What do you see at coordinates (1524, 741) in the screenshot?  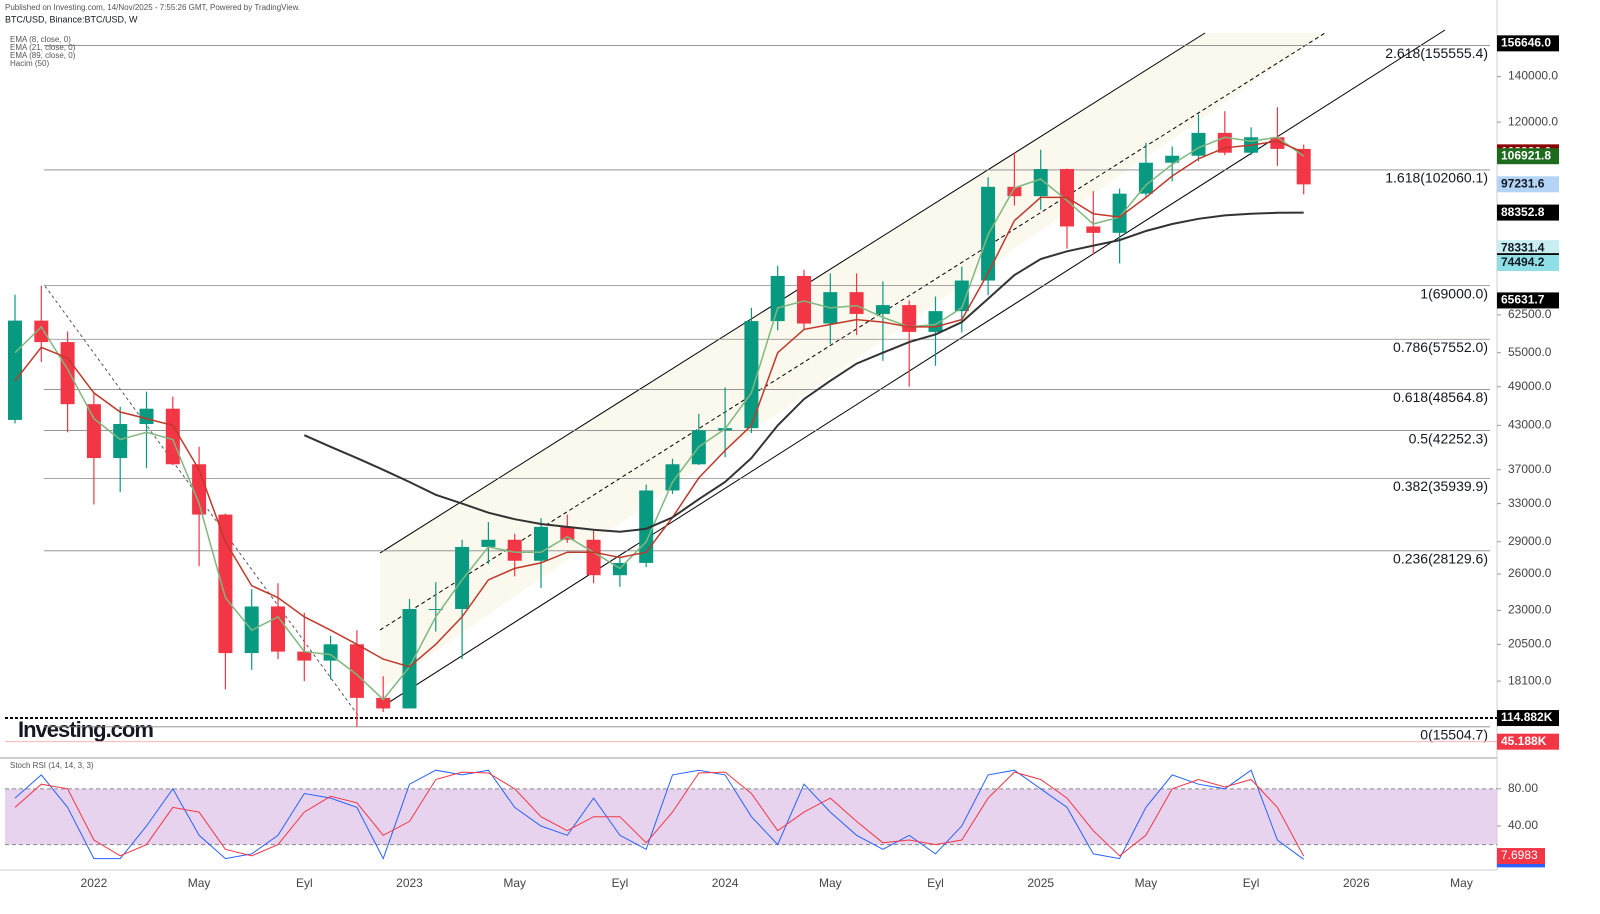 I see `volume-marker-label: 45.188K` at bounding box center [1524, 741].